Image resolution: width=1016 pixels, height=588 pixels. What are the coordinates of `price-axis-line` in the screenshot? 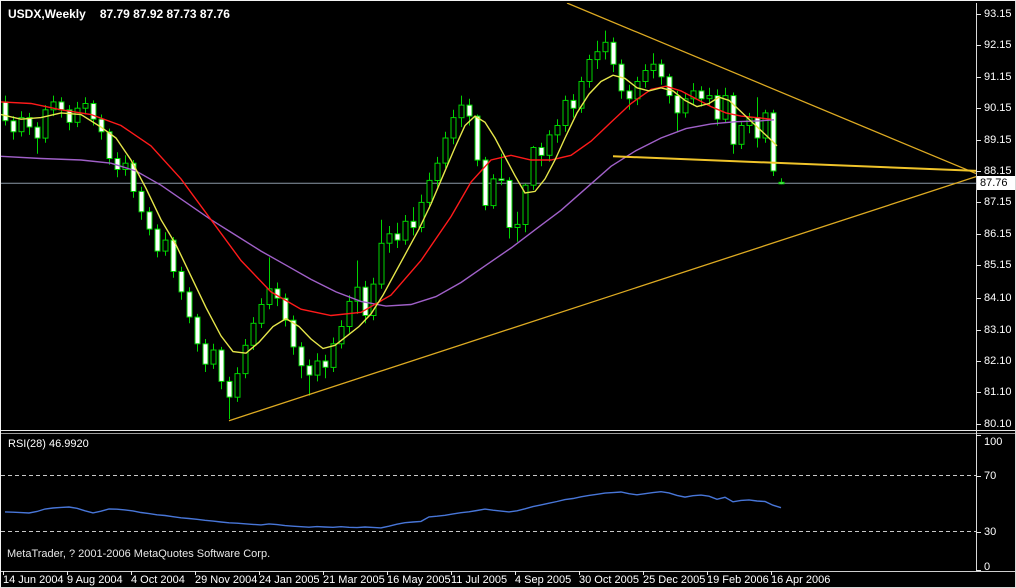 It's located at (976, 287).